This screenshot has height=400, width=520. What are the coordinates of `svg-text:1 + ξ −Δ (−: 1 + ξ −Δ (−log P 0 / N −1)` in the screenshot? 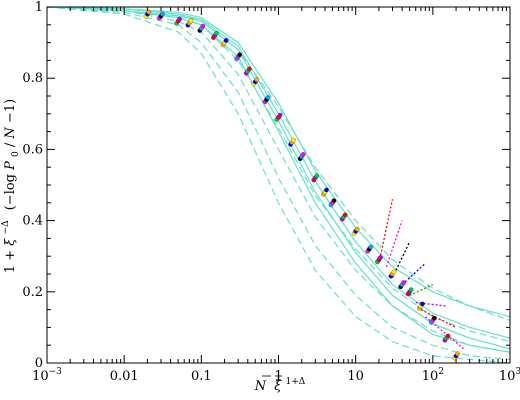 It's located at (11, 186).